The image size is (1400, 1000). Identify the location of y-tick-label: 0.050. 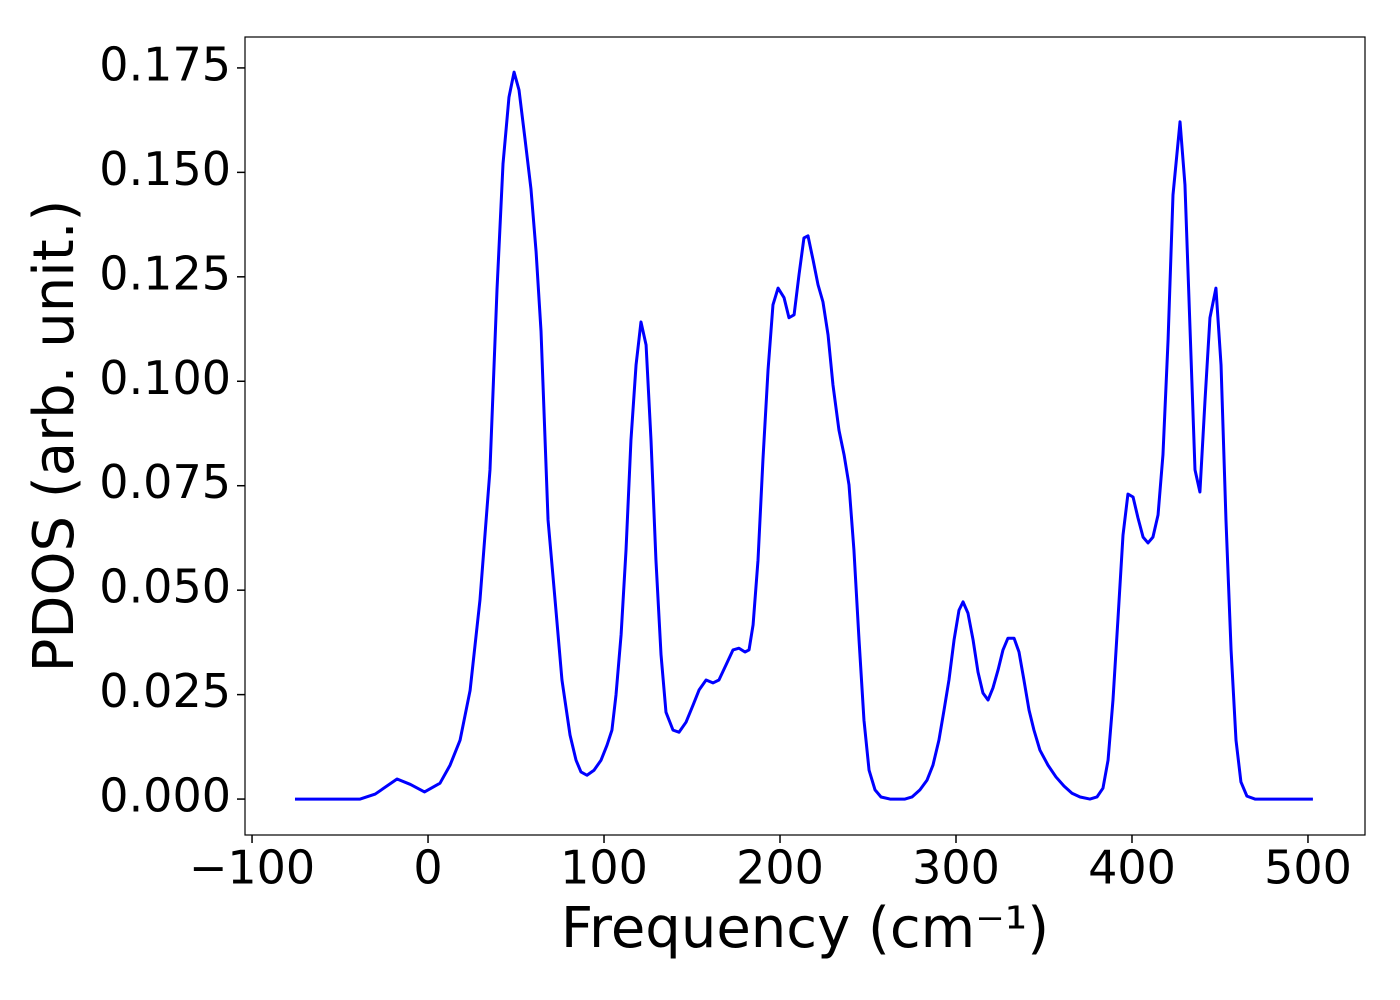
(165, 587).